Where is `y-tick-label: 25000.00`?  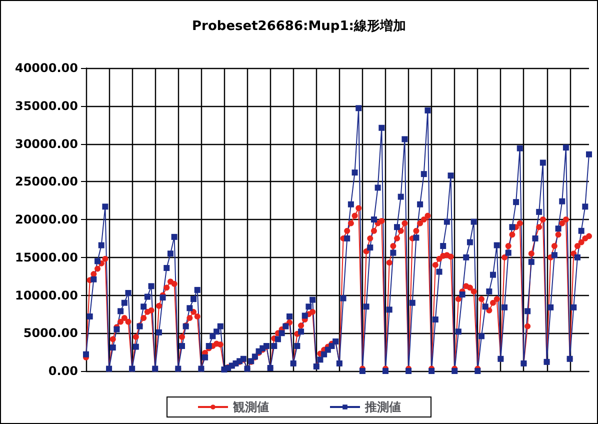
y-tick-label: 25000.00 is located at coordinates (46, 181).